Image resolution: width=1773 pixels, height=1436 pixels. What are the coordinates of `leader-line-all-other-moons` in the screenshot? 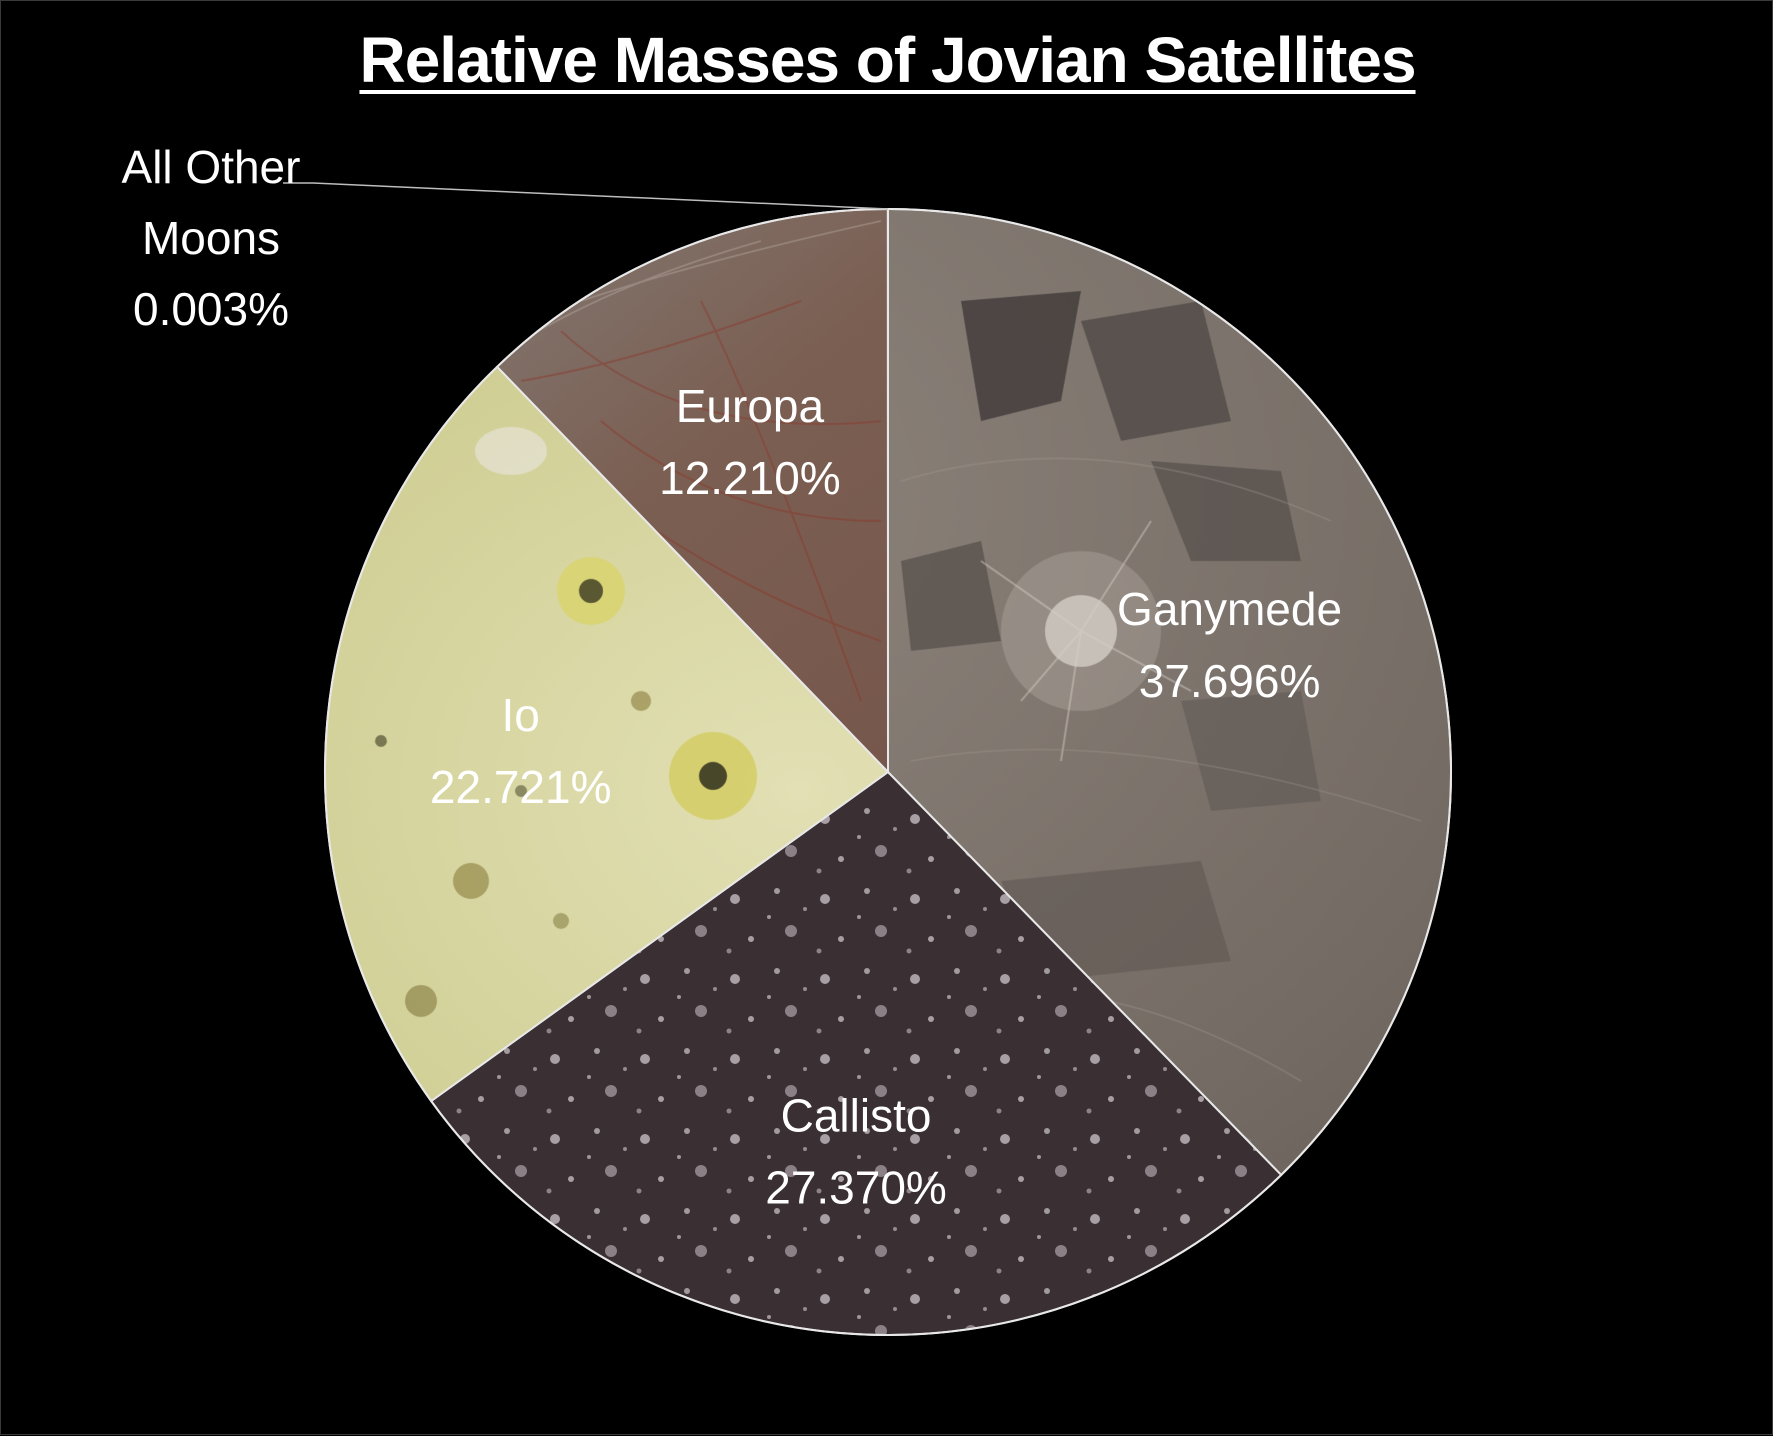 It's located at (585, 196).